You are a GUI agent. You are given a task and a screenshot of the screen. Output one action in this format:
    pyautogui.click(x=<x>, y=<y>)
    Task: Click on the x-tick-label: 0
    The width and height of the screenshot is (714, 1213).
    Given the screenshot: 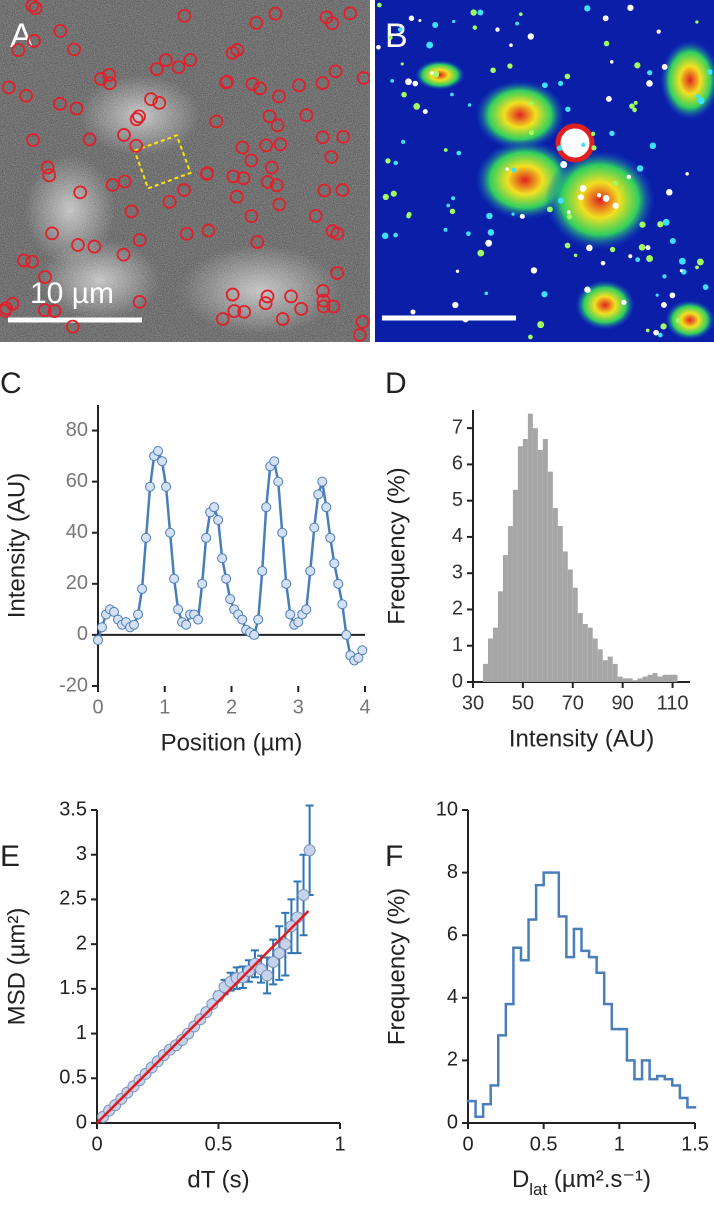 What is the action you would take?
    pyautogui.click(x=97, y=707)
    